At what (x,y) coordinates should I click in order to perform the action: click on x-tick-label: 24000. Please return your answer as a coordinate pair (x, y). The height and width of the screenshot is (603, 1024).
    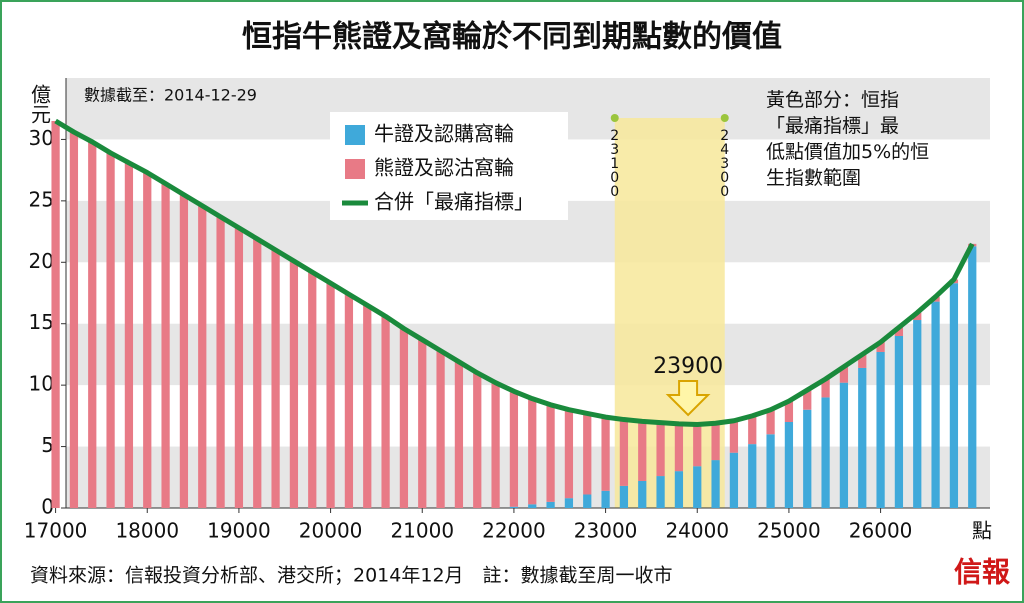
    Looking at the image, I should click on (697, 531).